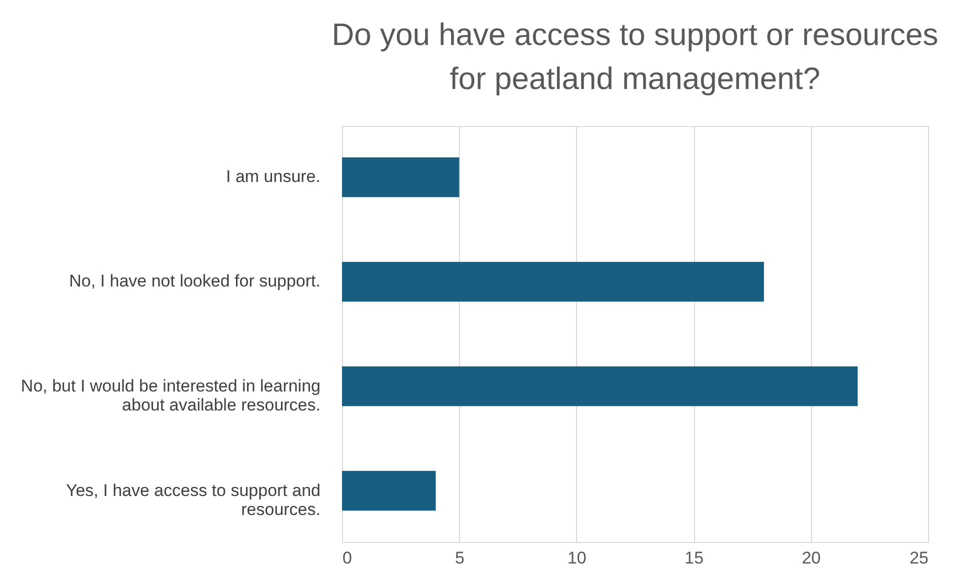 This screenshot has height=578, width=956. I want to click on x-tick-label: 5, so click(459, 558).